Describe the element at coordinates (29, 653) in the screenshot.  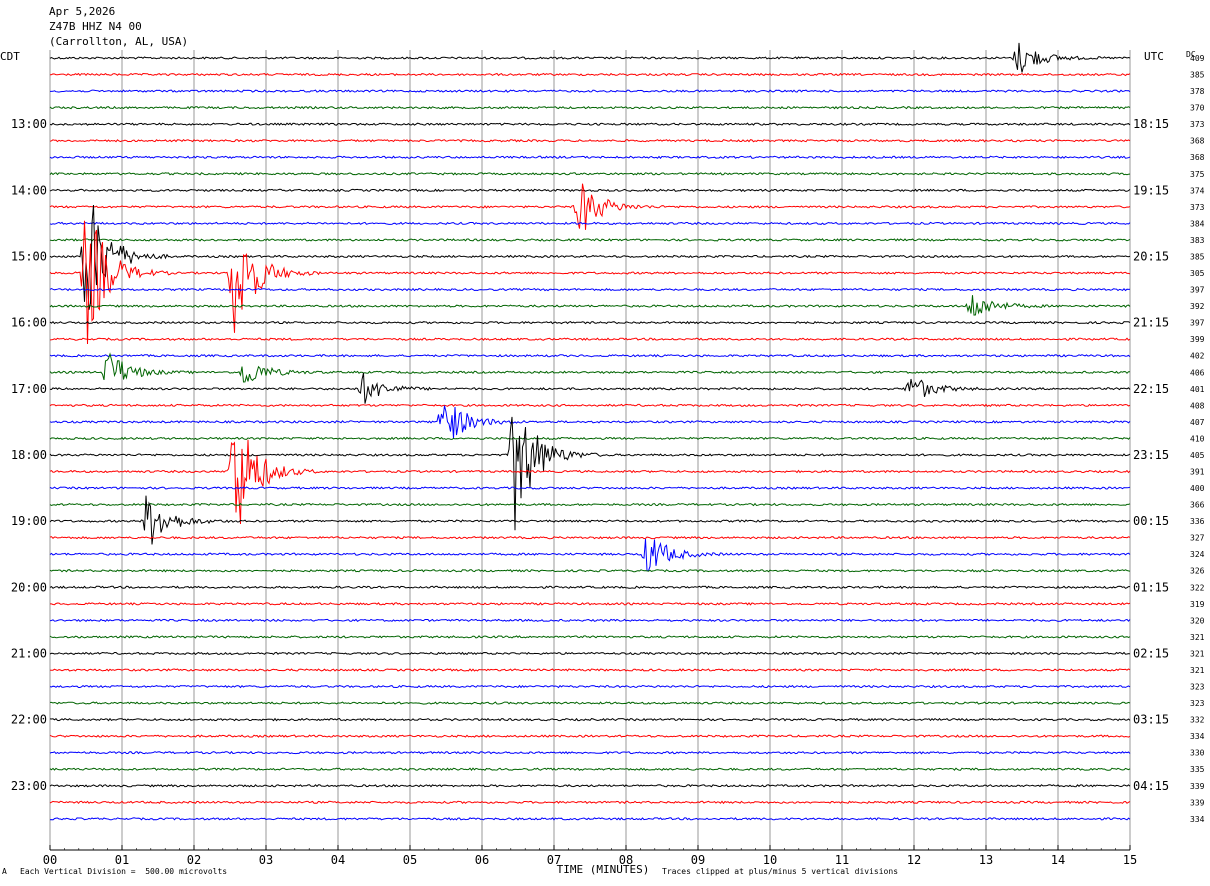
I see `cdt-time-label: 21:00` at that location.